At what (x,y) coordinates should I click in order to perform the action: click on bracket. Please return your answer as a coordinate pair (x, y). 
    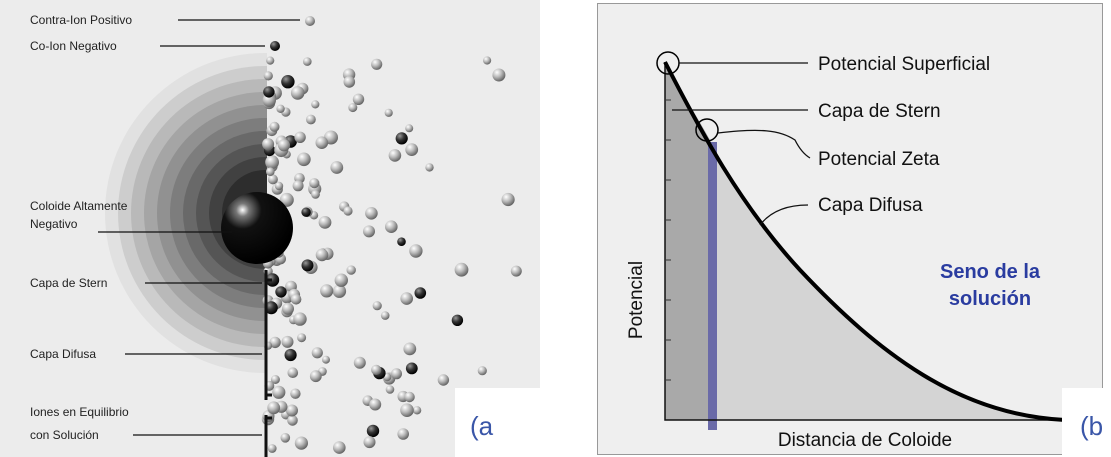
    Looking at the image, I should click on (268, 363).